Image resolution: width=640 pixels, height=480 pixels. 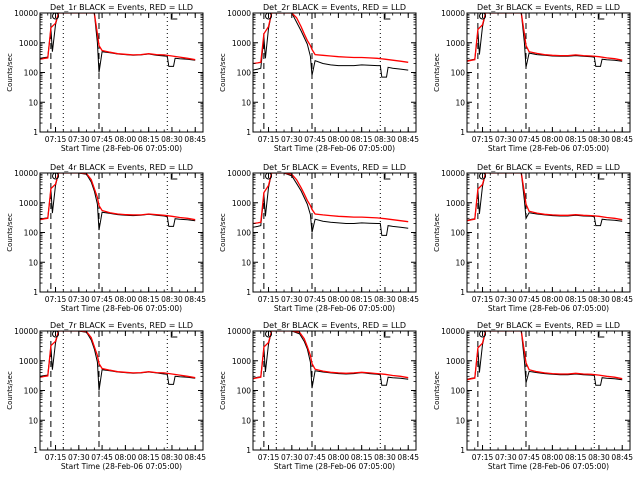 What do you see at coordinates (121, 167) in the screenshot?
I see `chart-title: Det_4r BLACK = Events, RED = LLD` at bounding box center [121, 167].